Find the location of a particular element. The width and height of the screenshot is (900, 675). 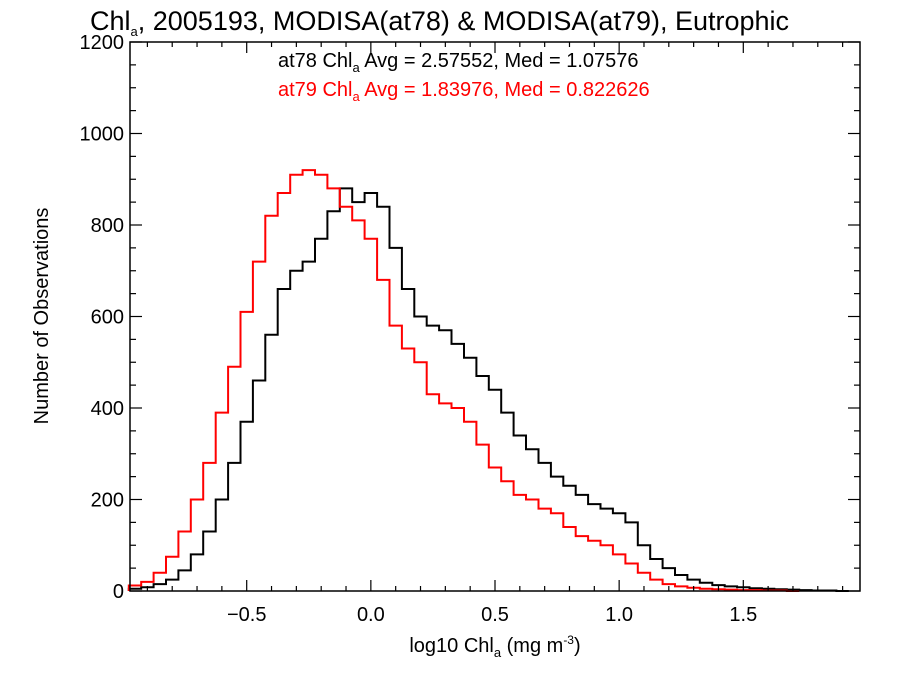

y-tick-label: 200 is located at coordinates (107, 501).